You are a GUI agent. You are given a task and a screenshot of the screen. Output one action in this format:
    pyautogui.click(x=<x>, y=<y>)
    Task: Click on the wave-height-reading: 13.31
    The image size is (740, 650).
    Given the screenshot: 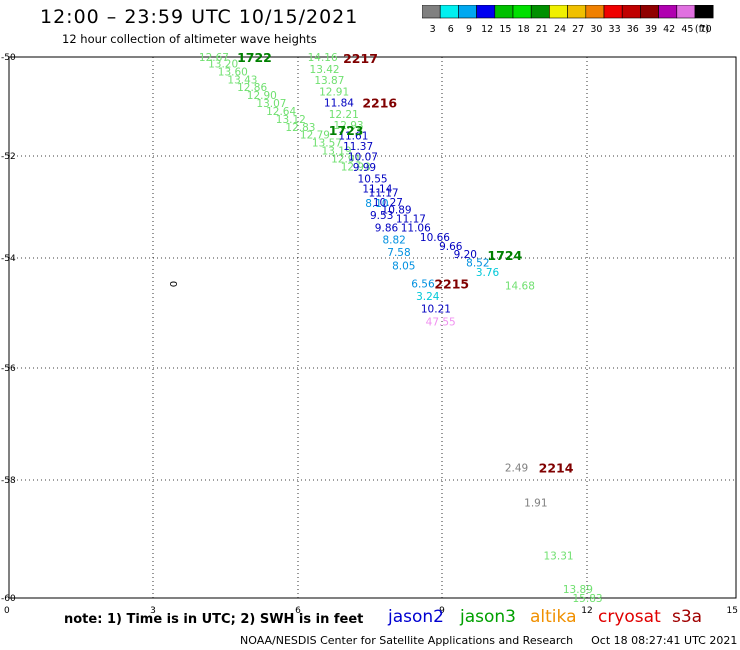 What is the action you would take?
    pyautogui.click(x=559, y=557)
    